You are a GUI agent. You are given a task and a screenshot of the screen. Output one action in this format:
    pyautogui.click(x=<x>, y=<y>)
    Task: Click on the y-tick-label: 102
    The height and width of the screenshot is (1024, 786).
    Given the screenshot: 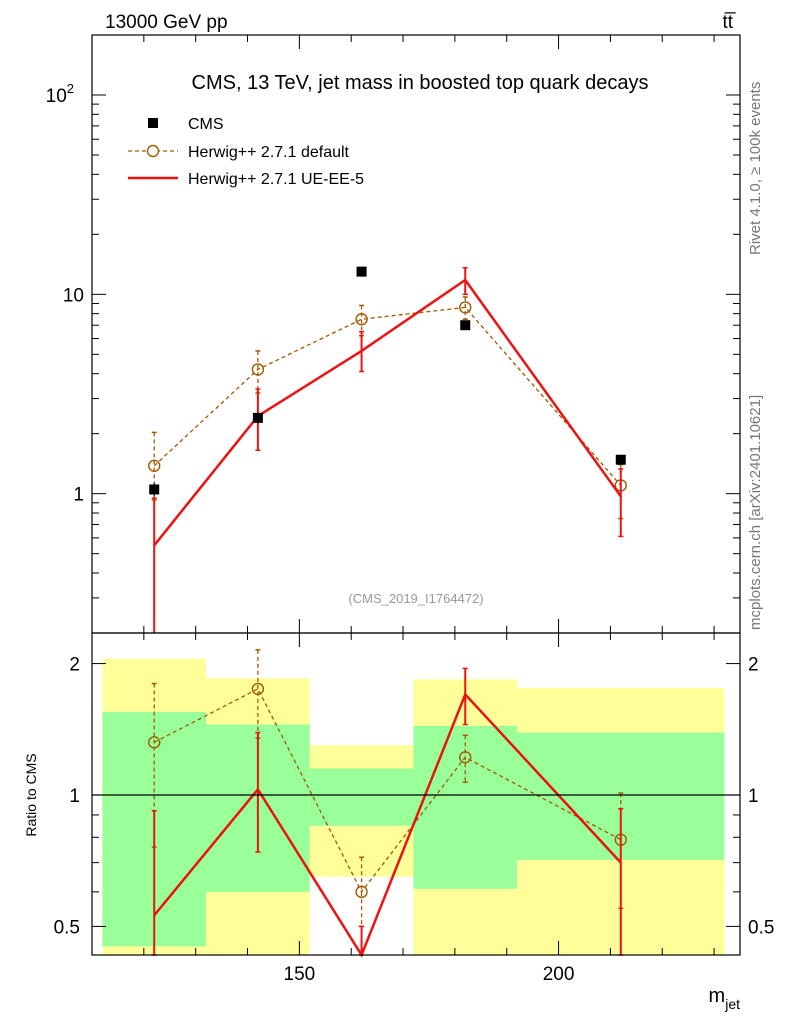 What is the action you would take?
    pyautogui.click(x=60, y=94)
    